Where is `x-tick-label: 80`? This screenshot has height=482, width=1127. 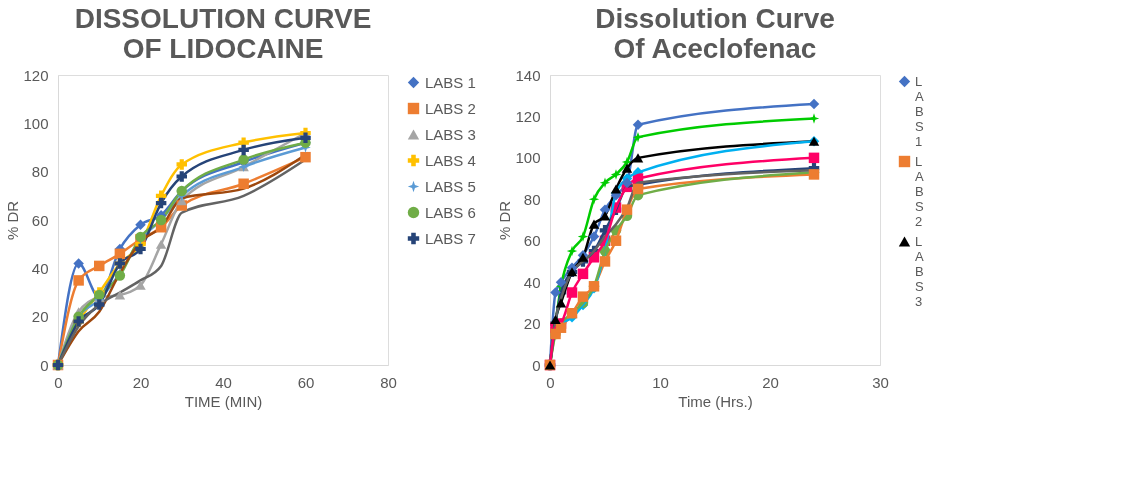
x-tick-label: 80 is located at coordinates (388, 382).